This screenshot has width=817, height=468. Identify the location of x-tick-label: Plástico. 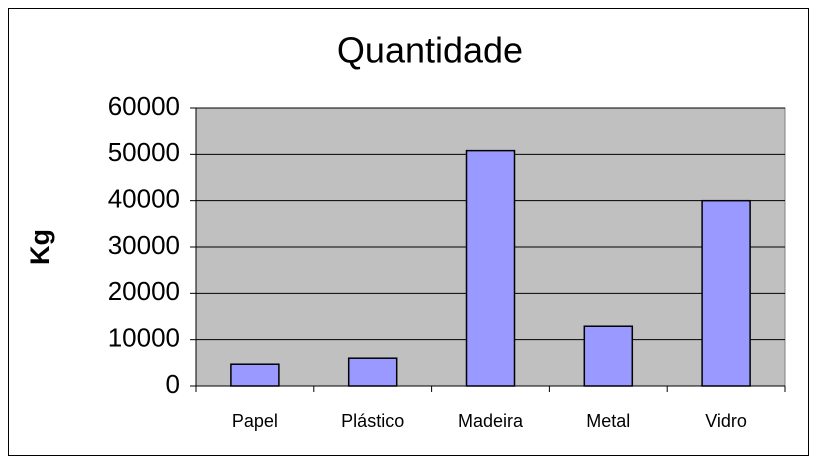
(372, 421).